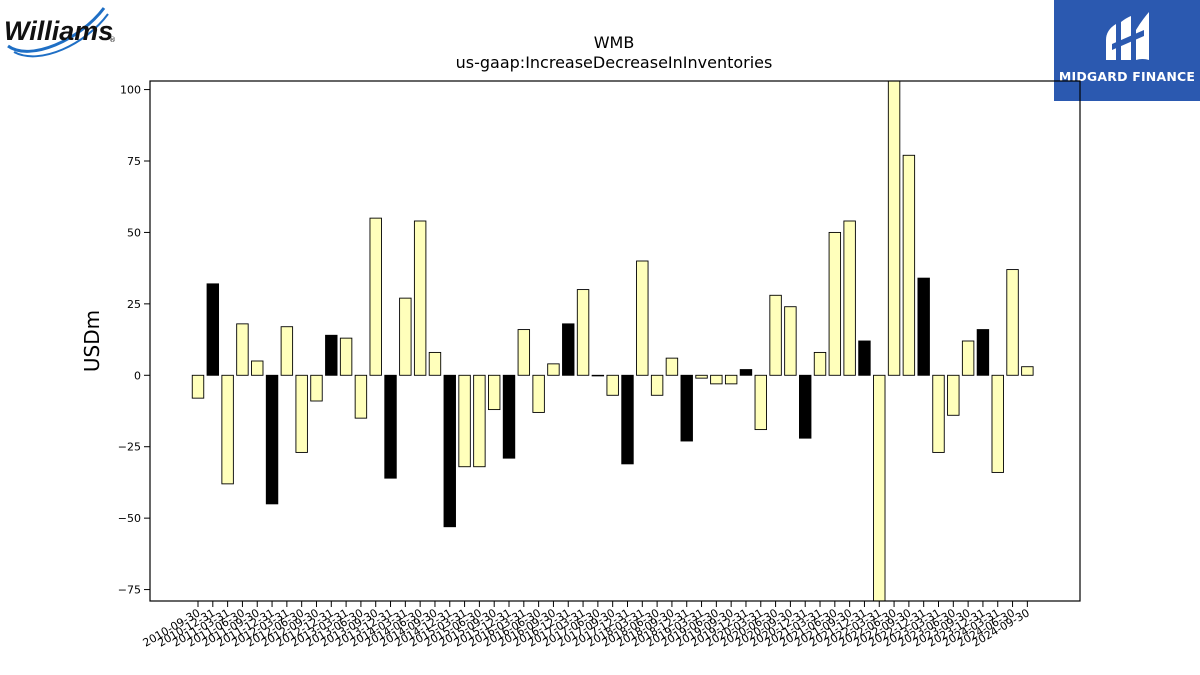 This screenshot has height=675, width=1200. I want to click on chart-title: WMB, so click(614, 42).